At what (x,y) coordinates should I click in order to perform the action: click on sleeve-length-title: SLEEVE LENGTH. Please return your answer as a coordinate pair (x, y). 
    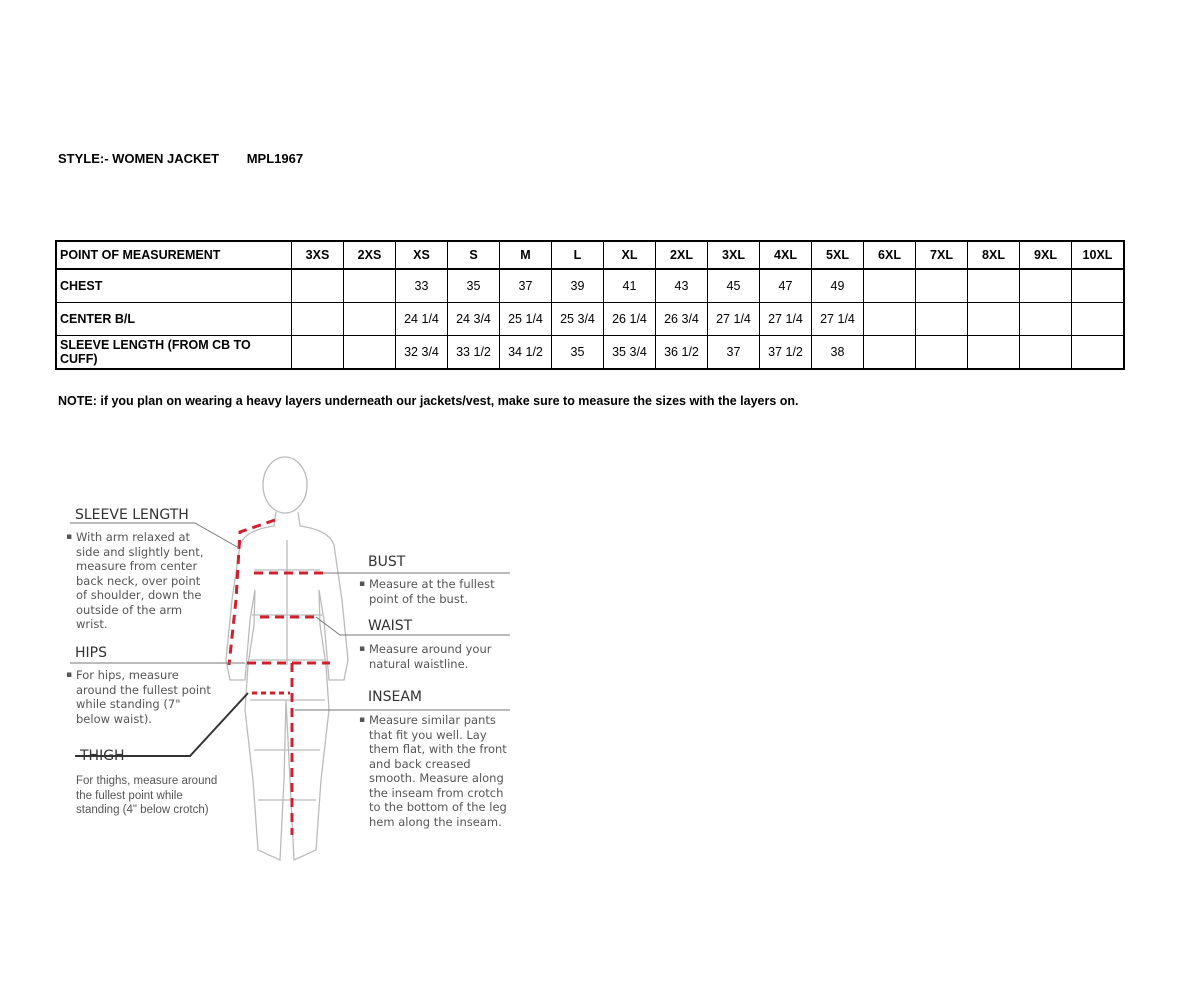
    Looking at the image, I should click on (132, 515).